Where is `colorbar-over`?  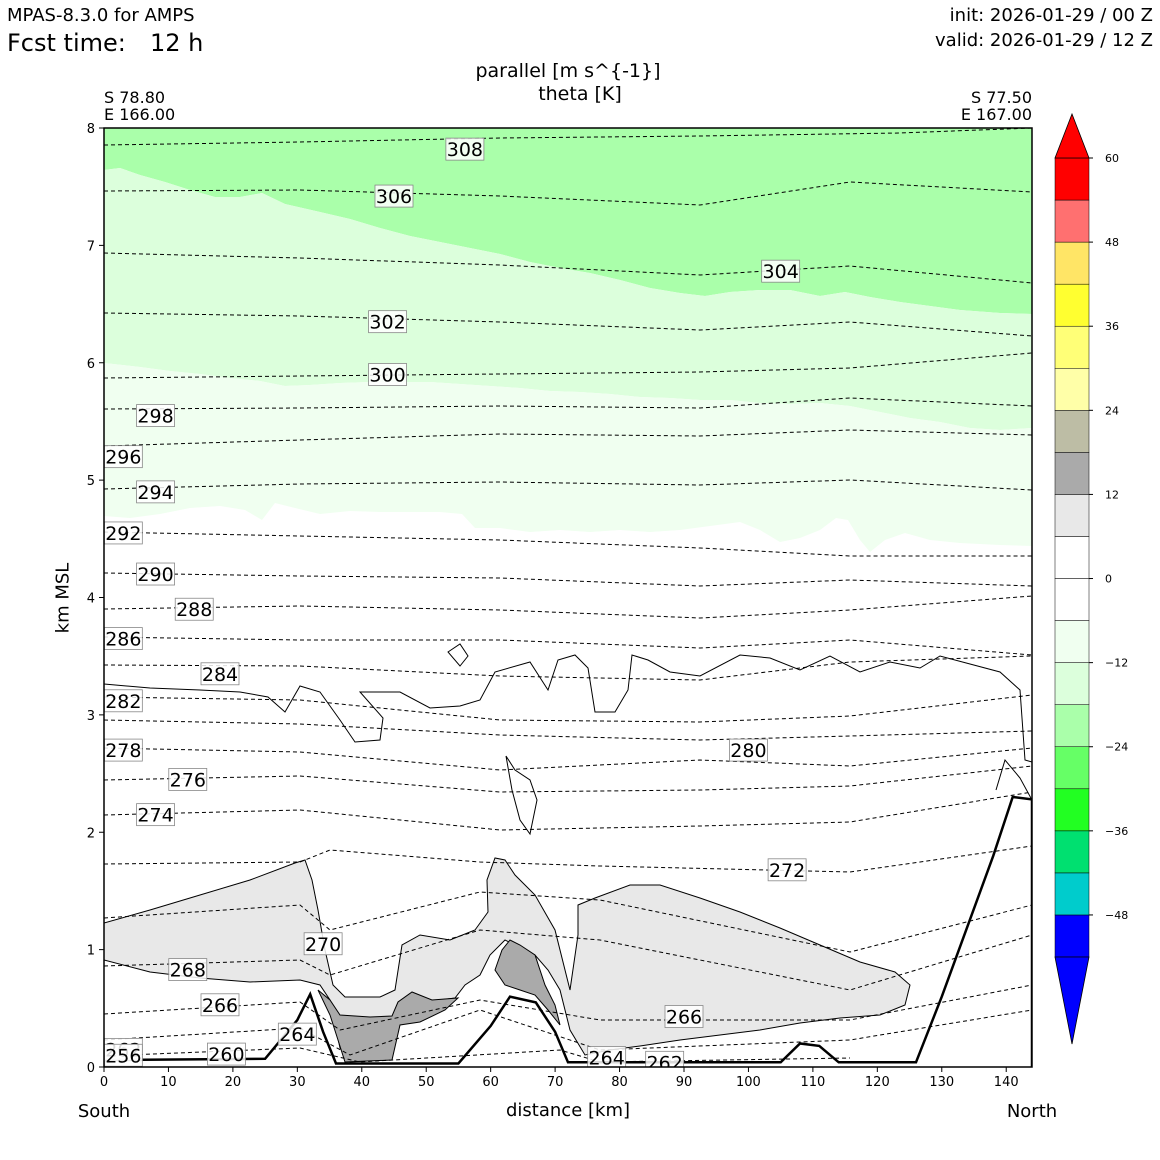
colorbar-over is located at coordinates (1072, 135).